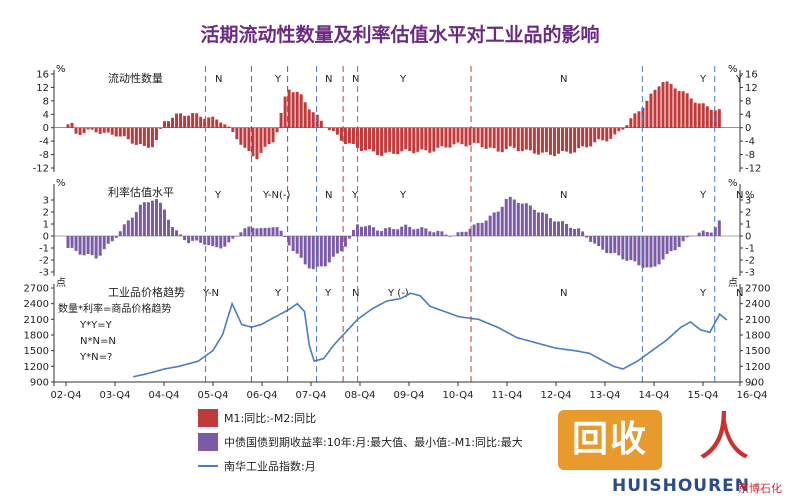 The width and height of the screenshot is (800, 500). What do you see at coordinates (39, 383) in the screenshot?
I see `y-tick-label-left: 900` at bounding box center [39, 383].